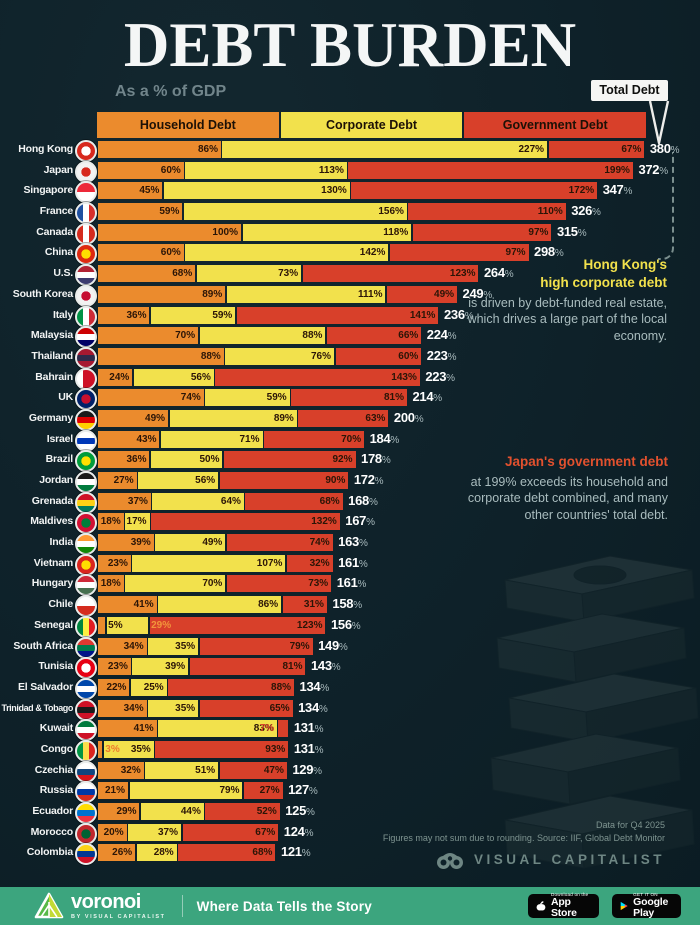  I want to click on bar-segment-household: 37%, so click(124, 501).